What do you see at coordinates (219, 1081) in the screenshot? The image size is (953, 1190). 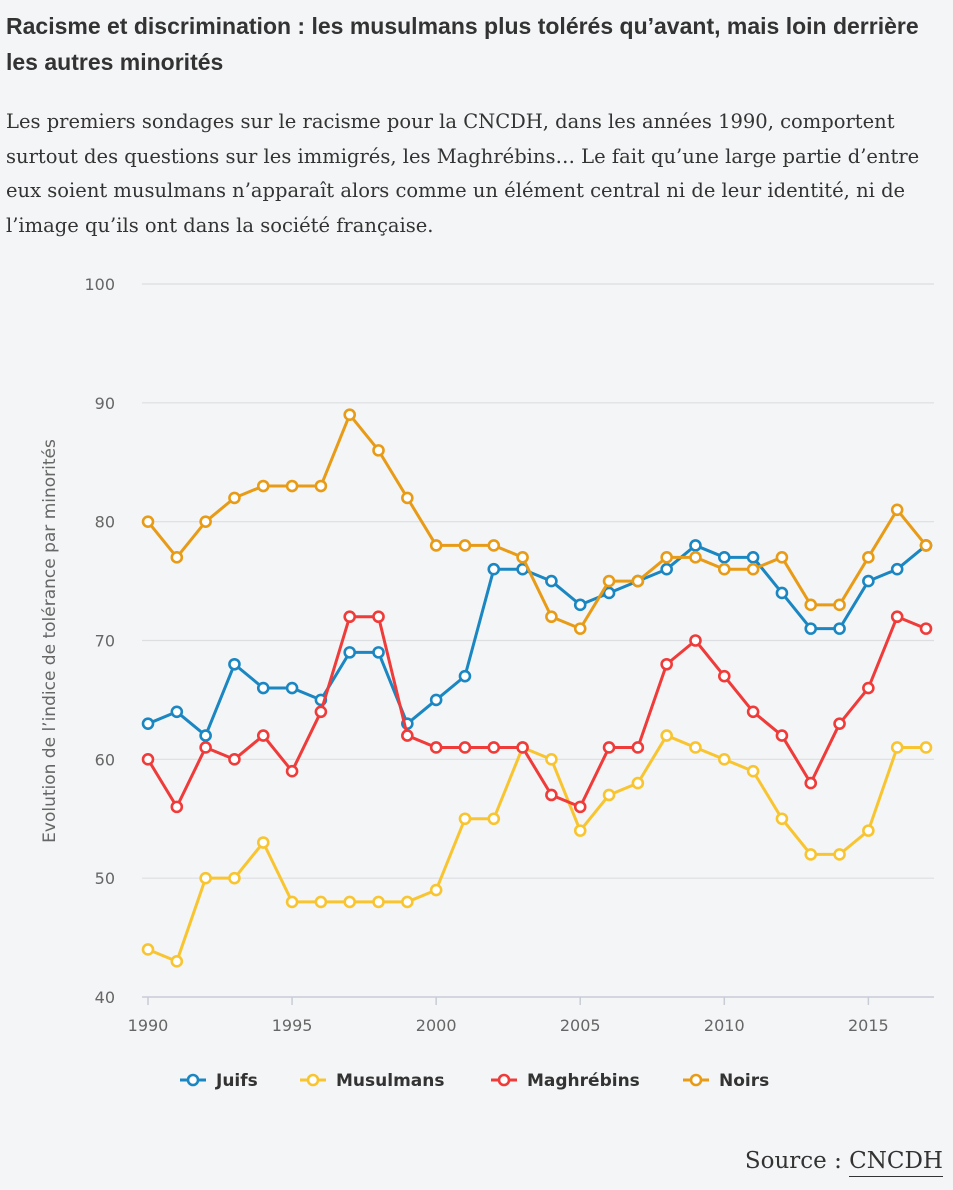 I see `legend-item-juifs: Juifs` at bounding box center [219, 1081].